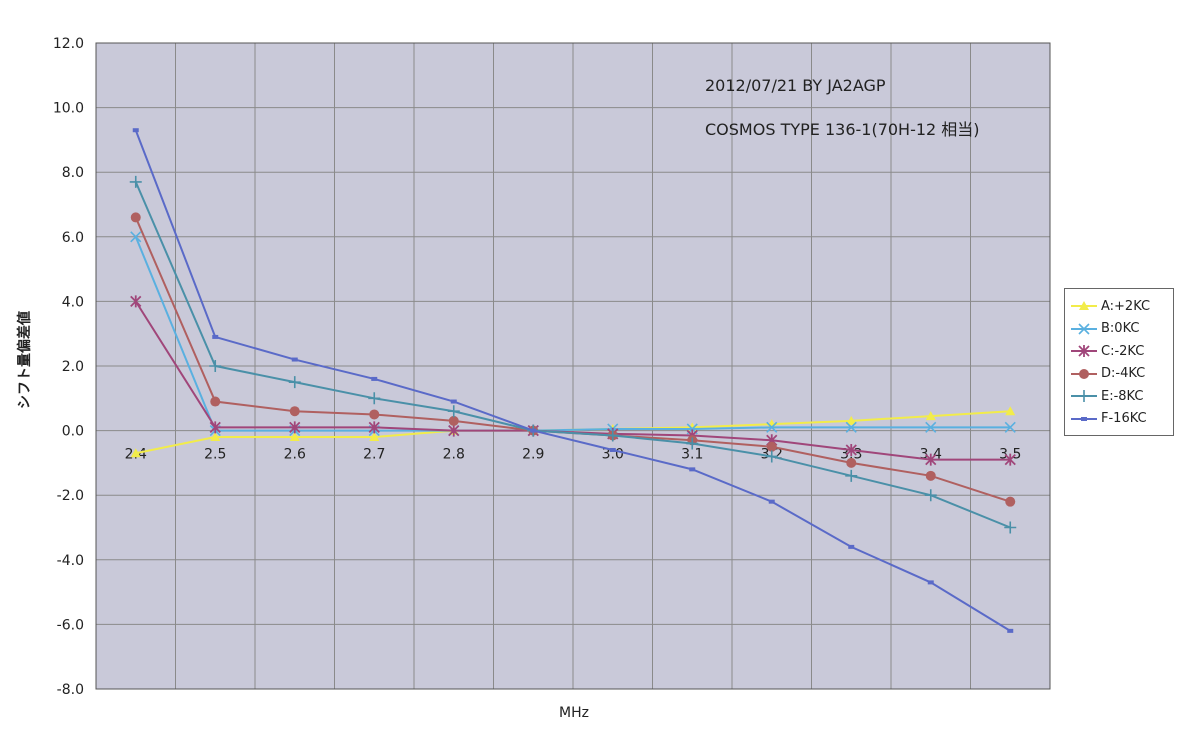  What do you see at coordinates (533, 455) in the screenshot?
I see `x-tick-label: 2.9` at bounding box center [533, 455].